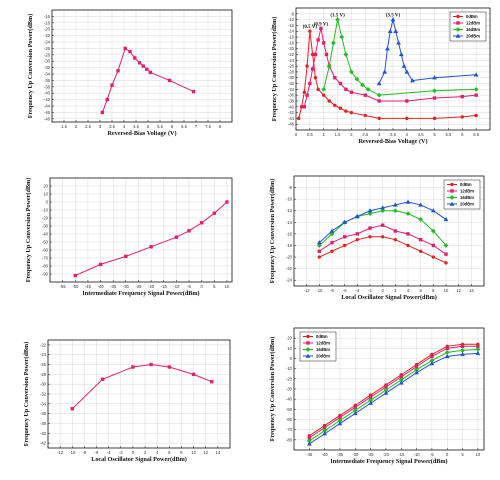  Describe the element at coordinates (319, 290) in the screenshot. I see `x-tick-label: -10` at that location.